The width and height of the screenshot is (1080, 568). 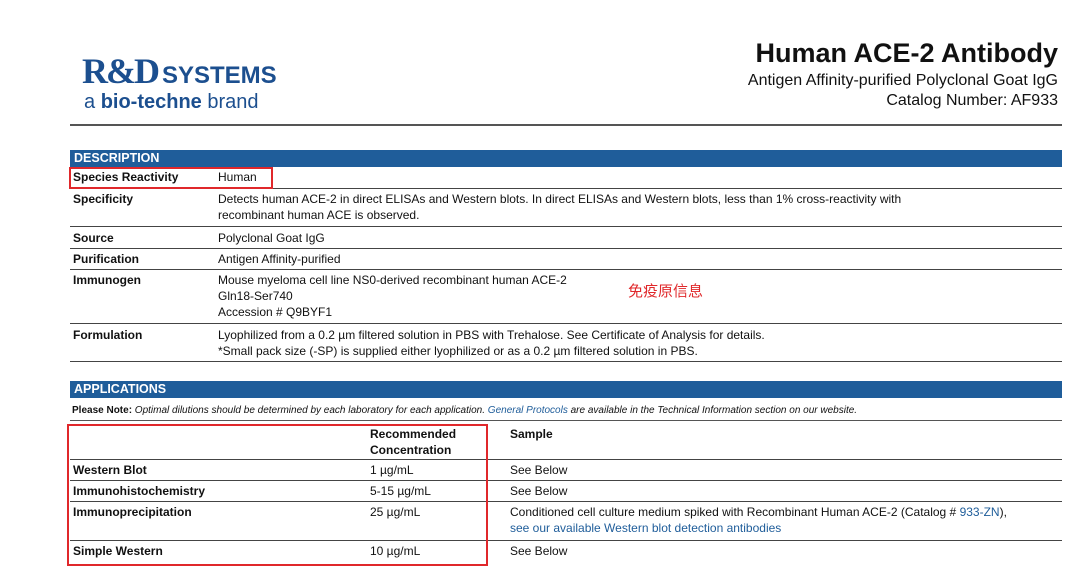 I want to click on app-name: Immunohistochemistry, so click(x=139, y=491).